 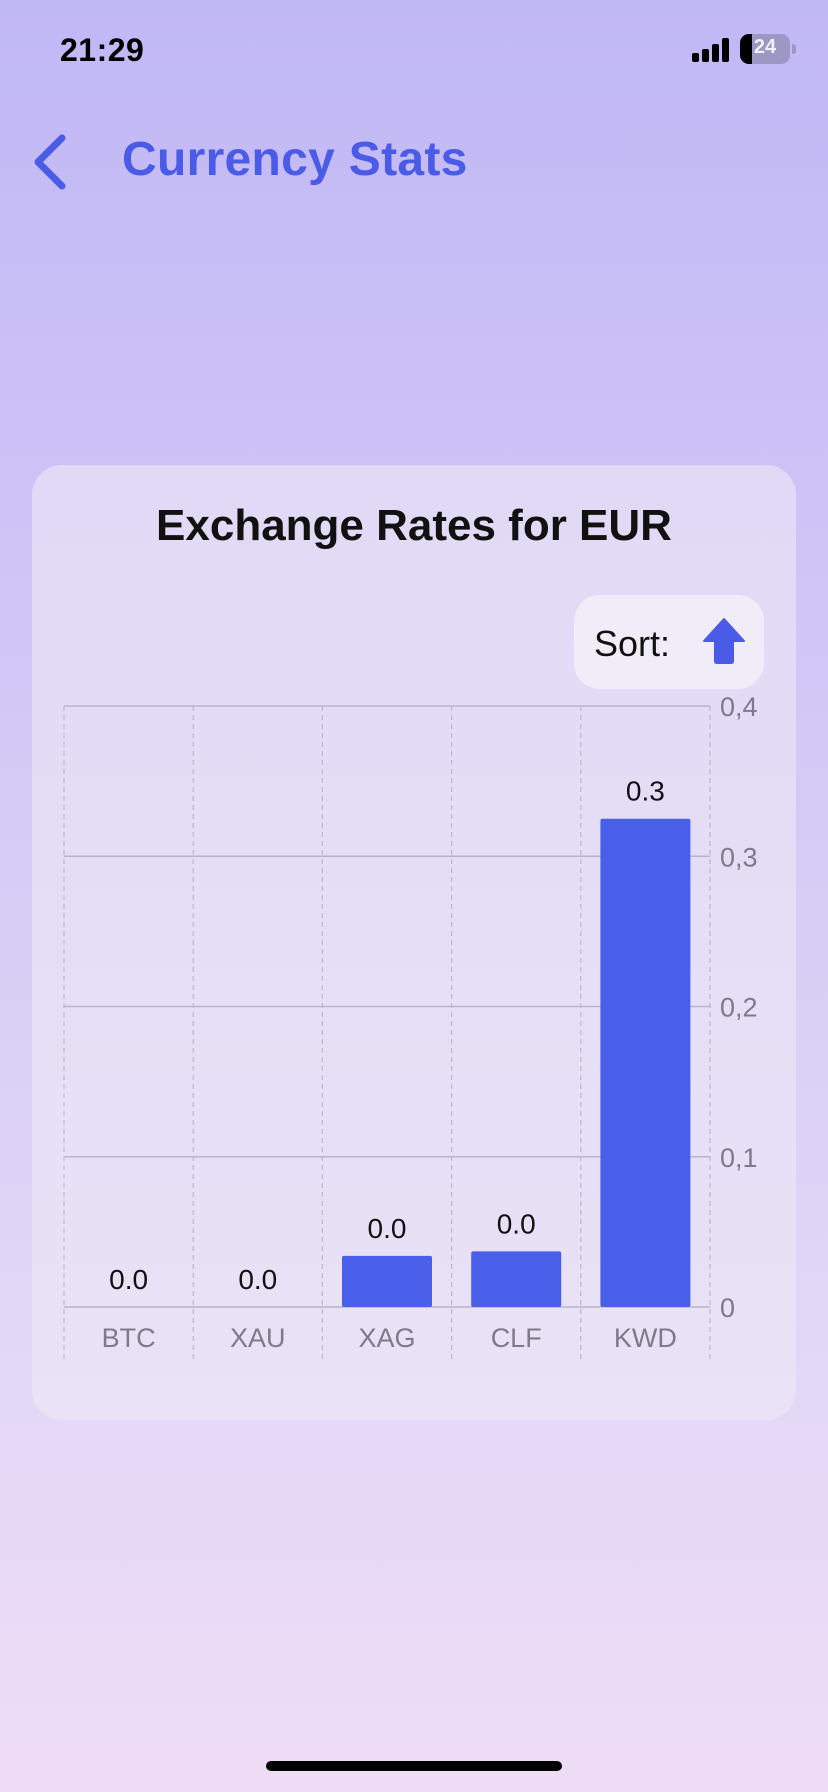 I want to click on page-title: Currency Stats, so click(x=295, y=159).